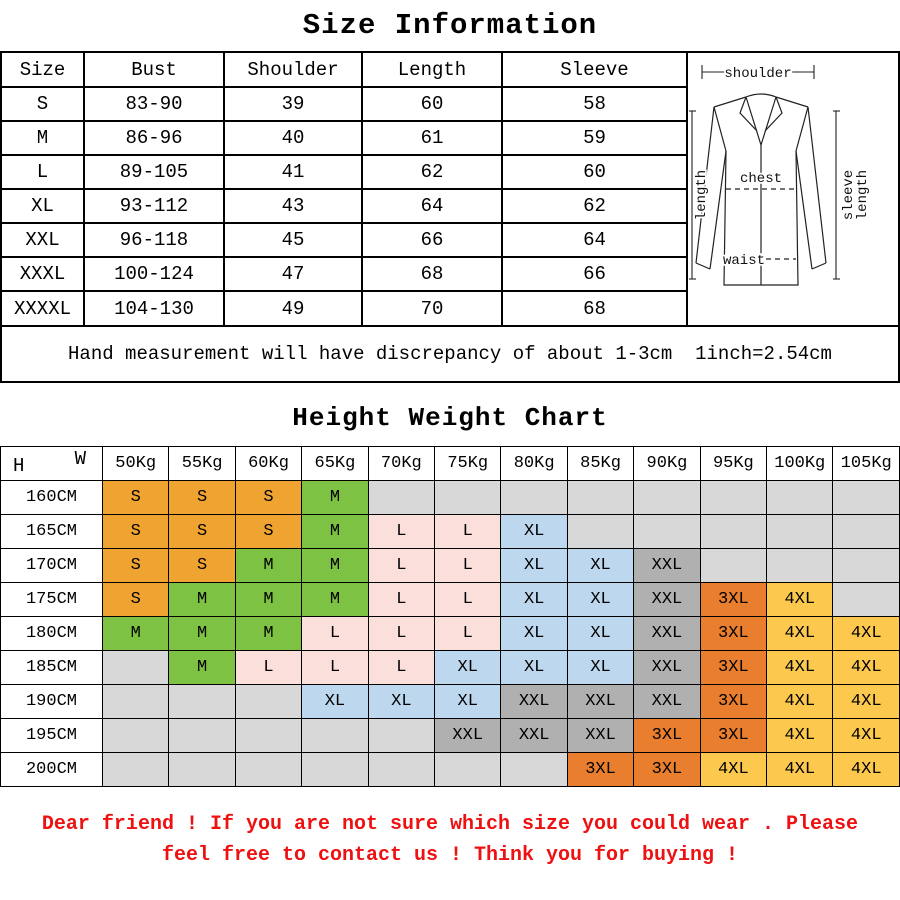 The width and height of the screenshot is (900, 900). I want to click on sleeve-length-label-word1: sleeve, so click(849, 195).